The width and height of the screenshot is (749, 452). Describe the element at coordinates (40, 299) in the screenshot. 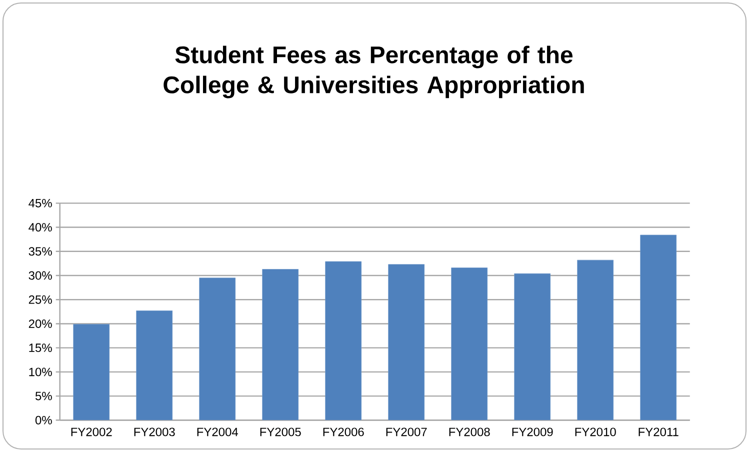

I see `y-tick-label: 25%` at that location.